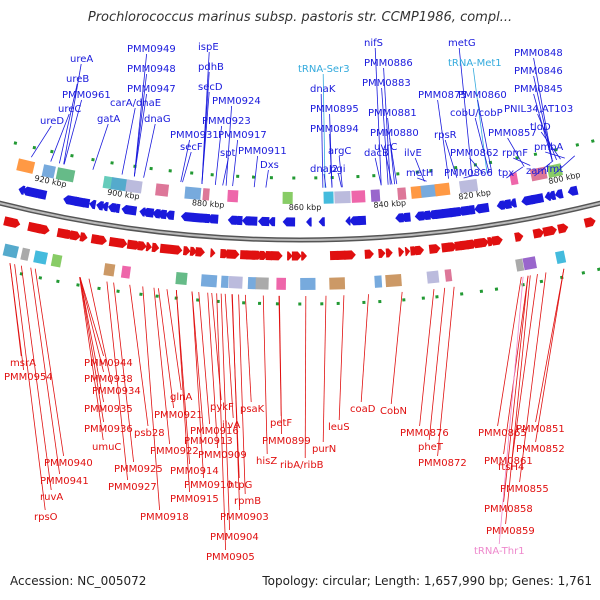 The width and height of the screenshot is (600, 600). What do you see at coordinates (178, 415) in the screenshot?
I see `bottom-gene-label: PMM0921` at bounding box center [178, 415].